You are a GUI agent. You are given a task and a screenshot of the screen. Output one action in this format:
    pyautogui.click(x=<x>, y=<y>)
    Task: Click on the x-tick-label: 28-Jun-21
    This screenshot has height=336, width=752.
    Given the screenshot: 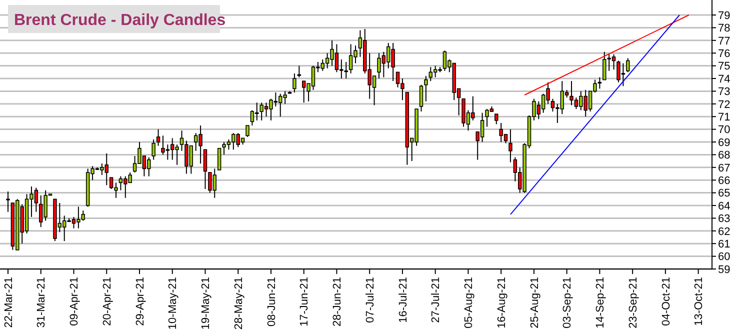 What is the action you would take?
    pyautogui.click(x=338, y=302)
    